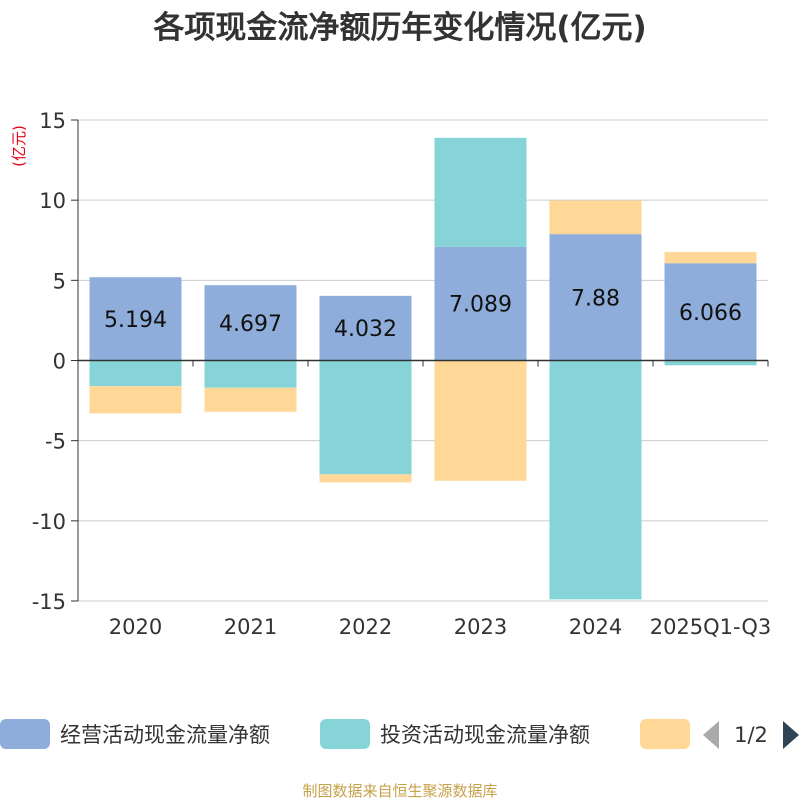 The width and height of the screenshot is (800, 800). What do you see at coordinates (711, 627) in the screenshot?
I see `x-tick-label: 2025Q1-Q3` at bounding box center [711, 627].